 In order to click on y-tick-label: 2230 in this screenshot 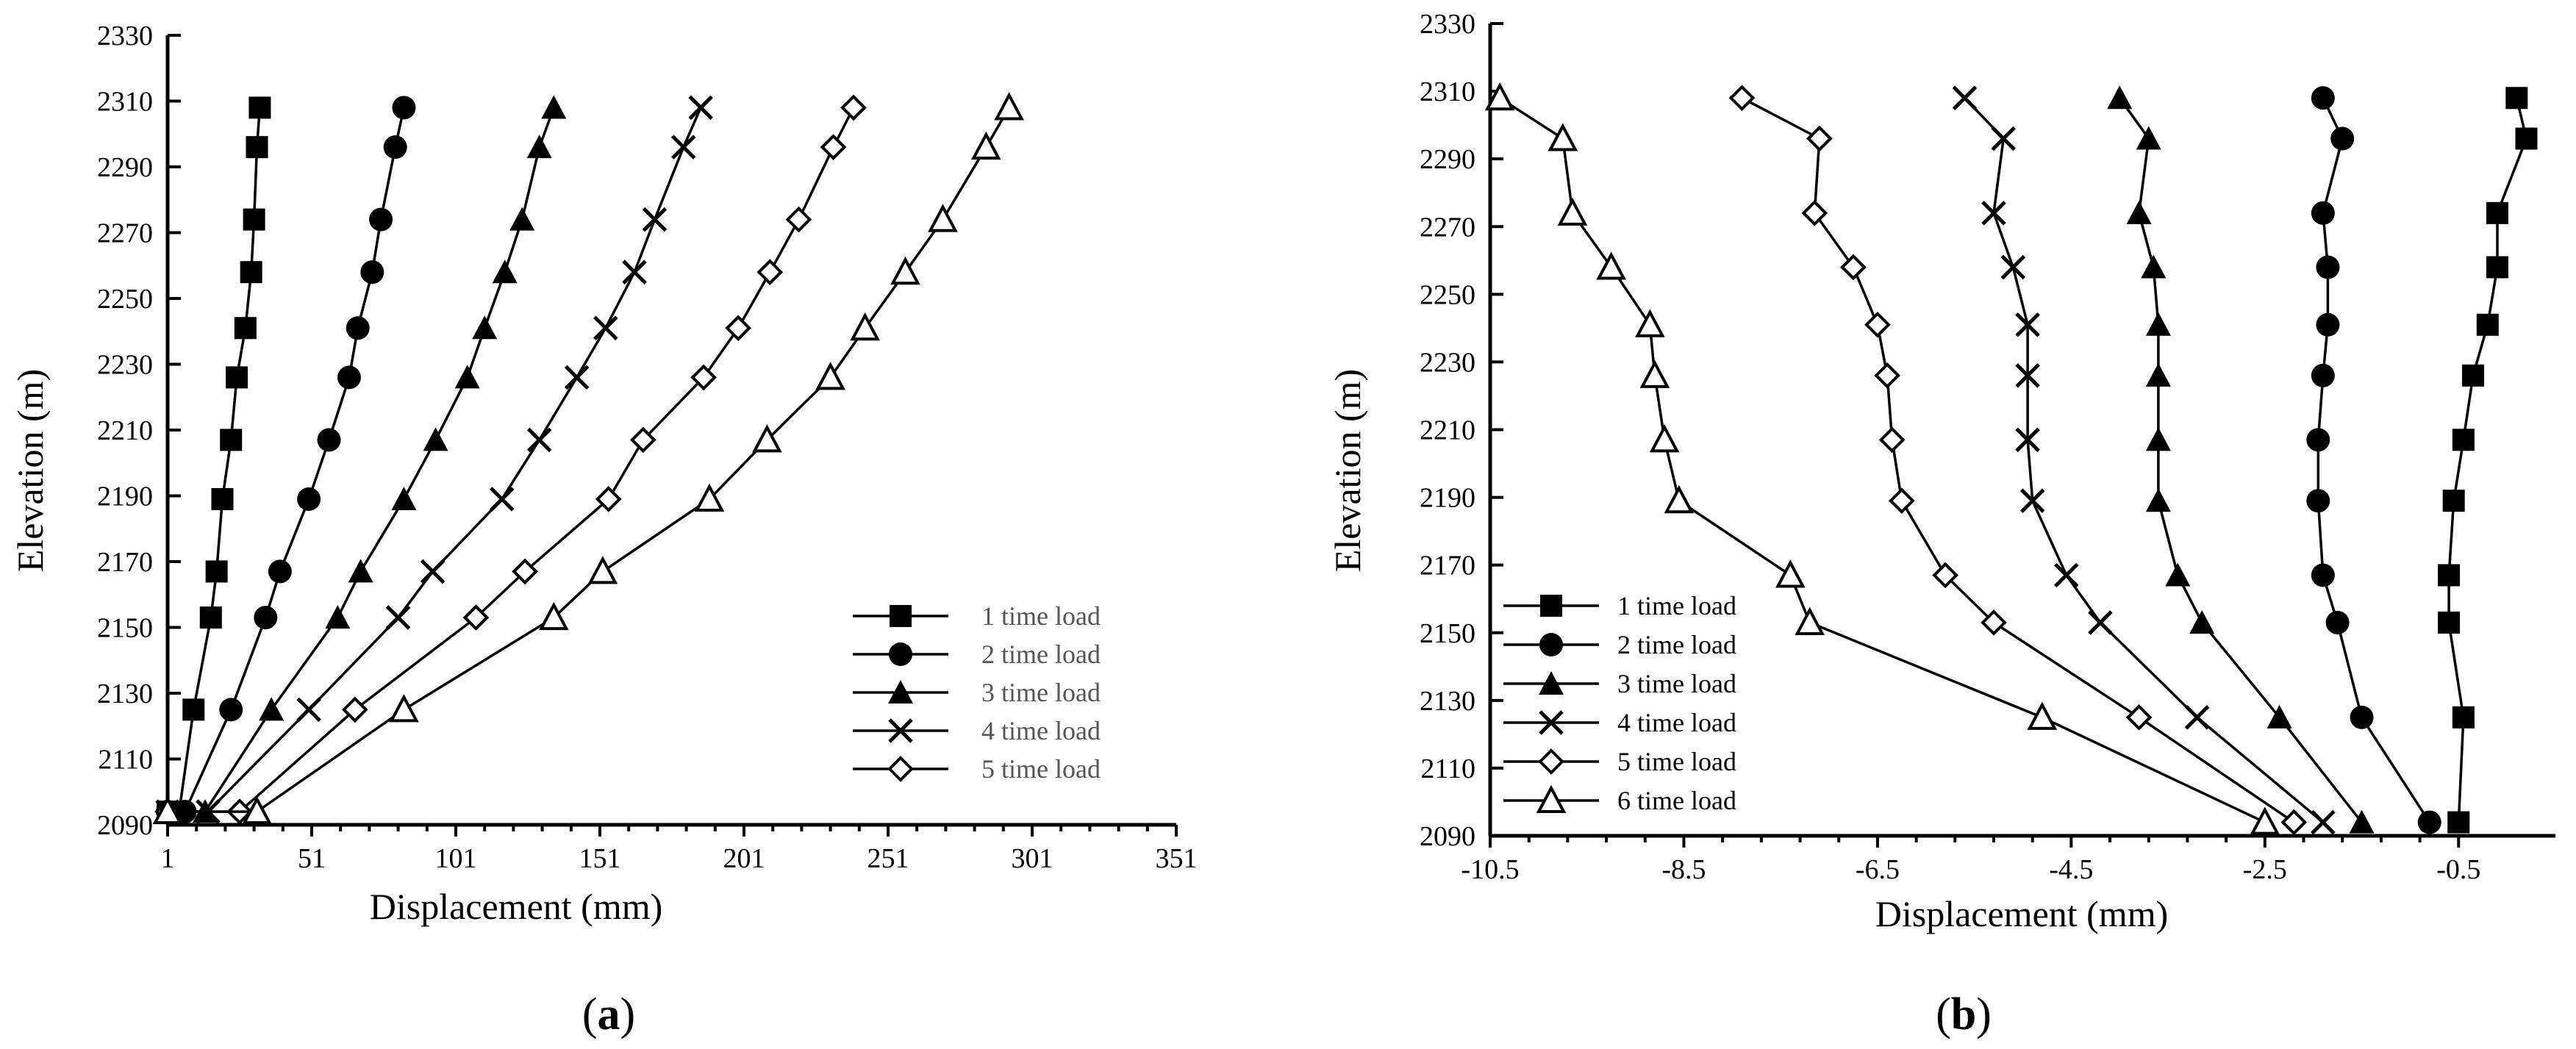, I will do `click(1447, 362)`.